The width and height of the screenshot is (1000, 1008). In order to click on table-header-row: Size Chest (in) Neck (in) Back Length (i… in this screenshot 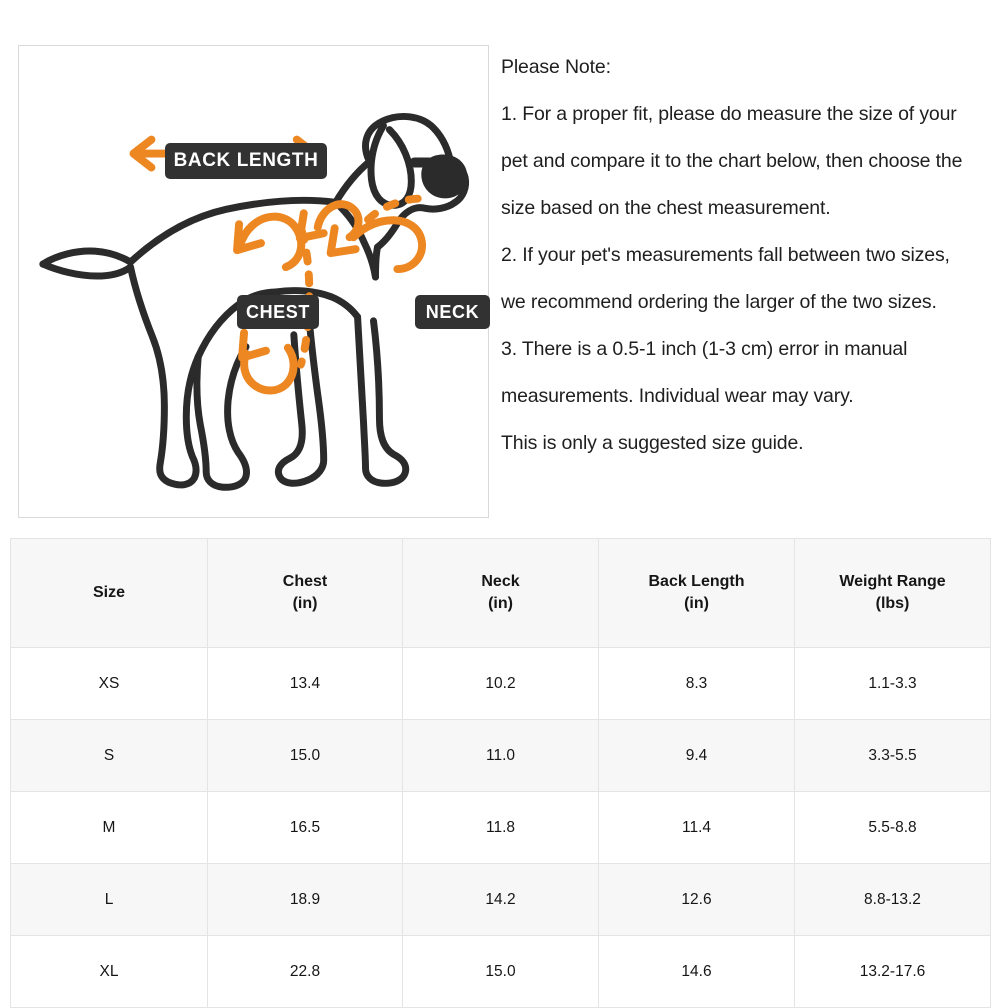, I will do `click(500, 593)`.